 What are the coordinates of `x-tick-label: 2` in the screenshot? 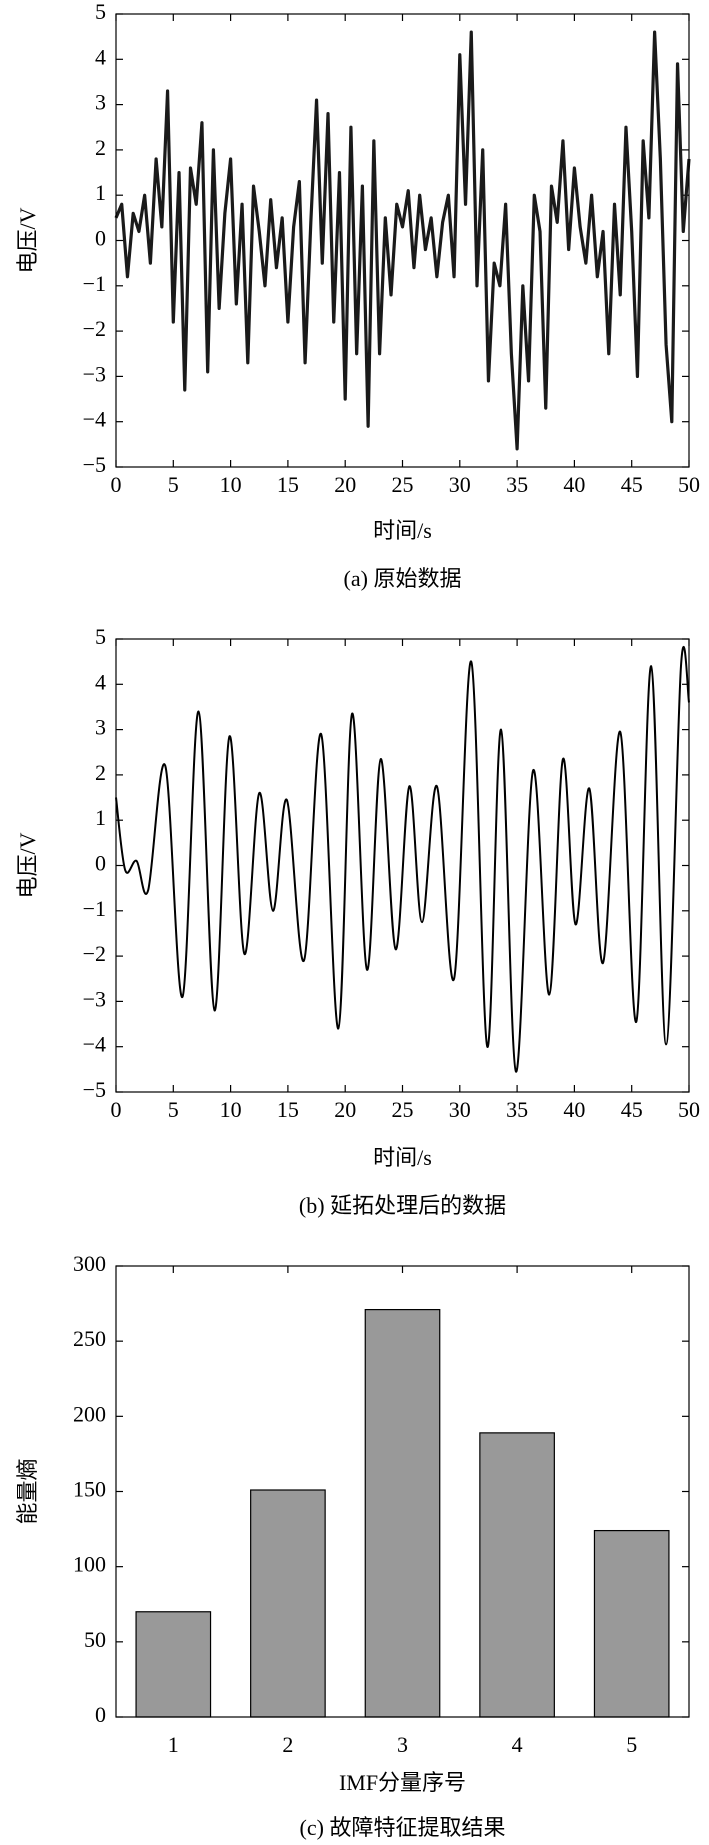 It's located at (287, 1744).